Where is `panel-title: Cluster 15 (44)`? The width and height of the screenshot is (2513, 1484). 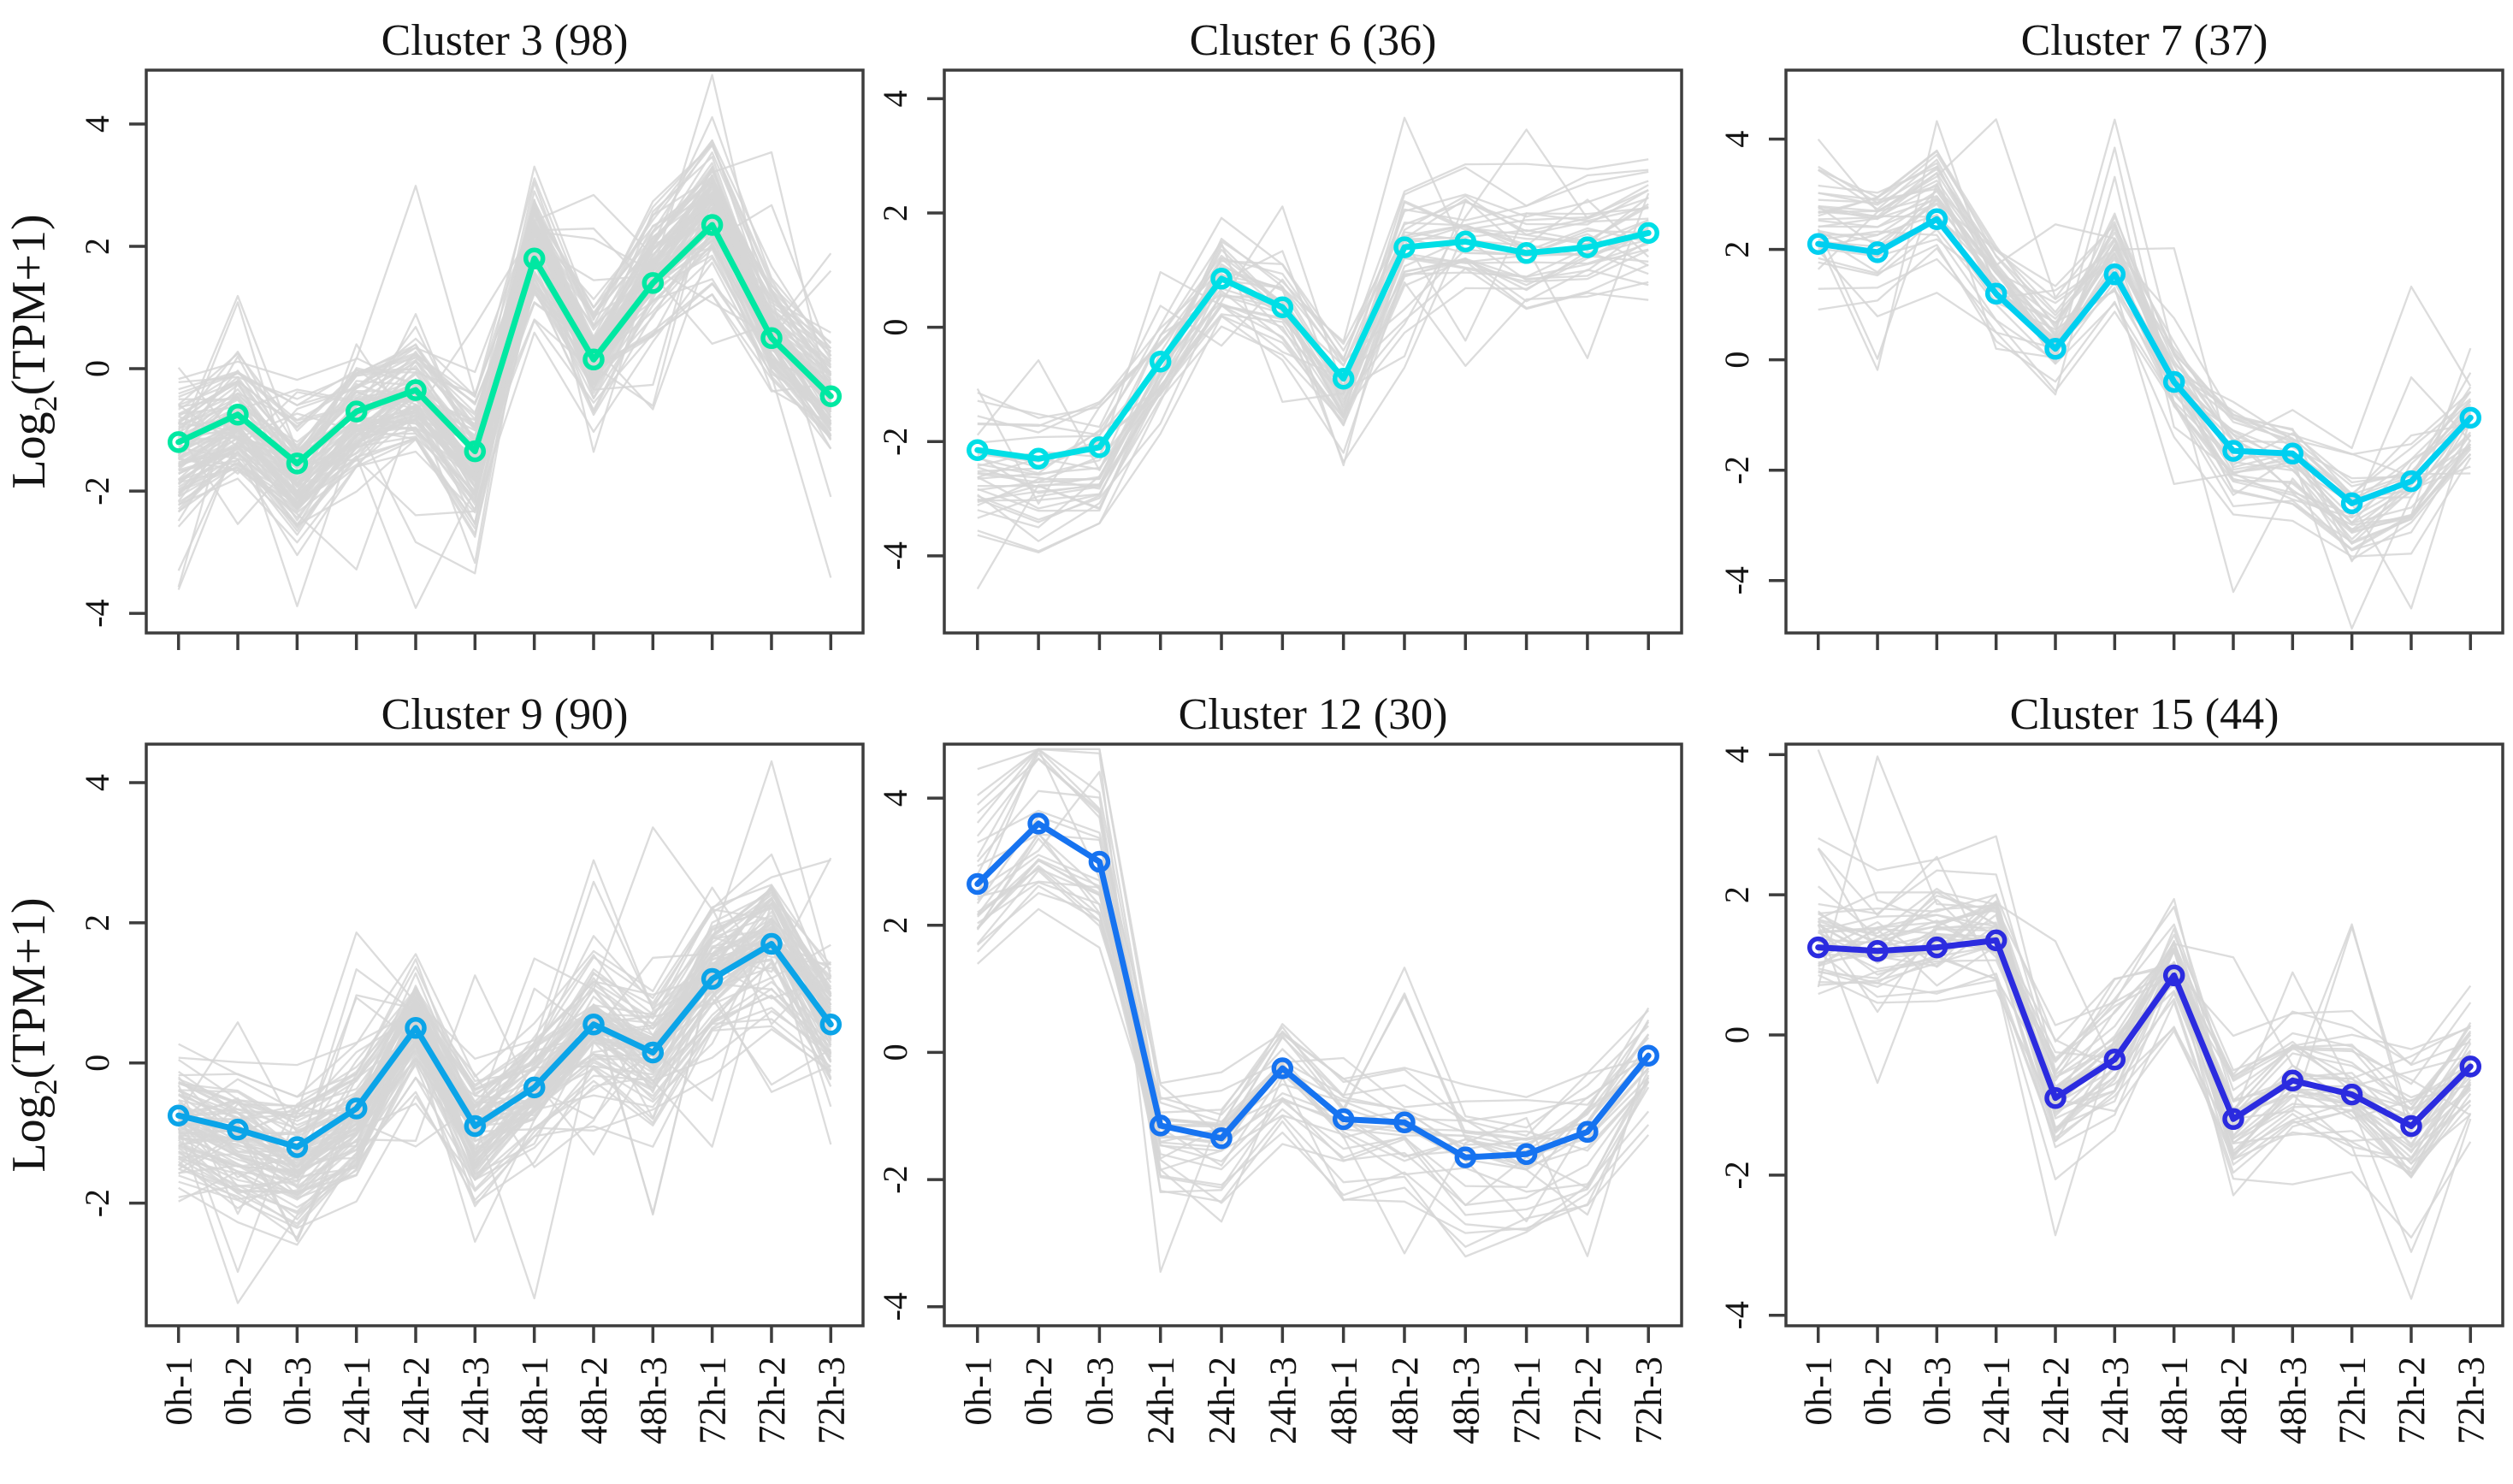 panel-title: Cluster 15 (44) is located at coordinates (2144, 714).